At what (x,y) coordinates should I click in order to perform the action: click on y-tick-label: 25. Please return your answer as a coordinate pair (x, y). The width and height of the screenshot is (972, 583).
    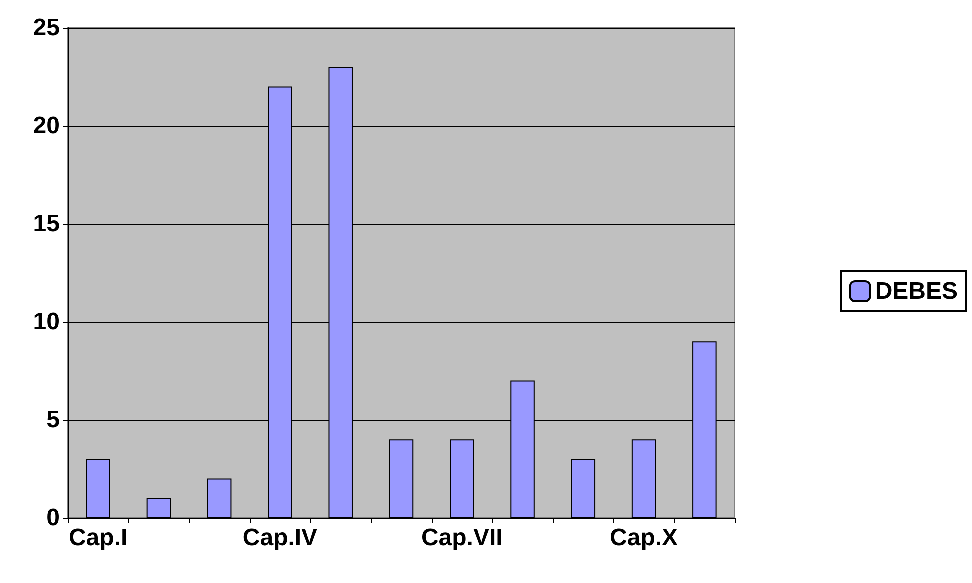
    Looking at the image, I should click on (46, 28).